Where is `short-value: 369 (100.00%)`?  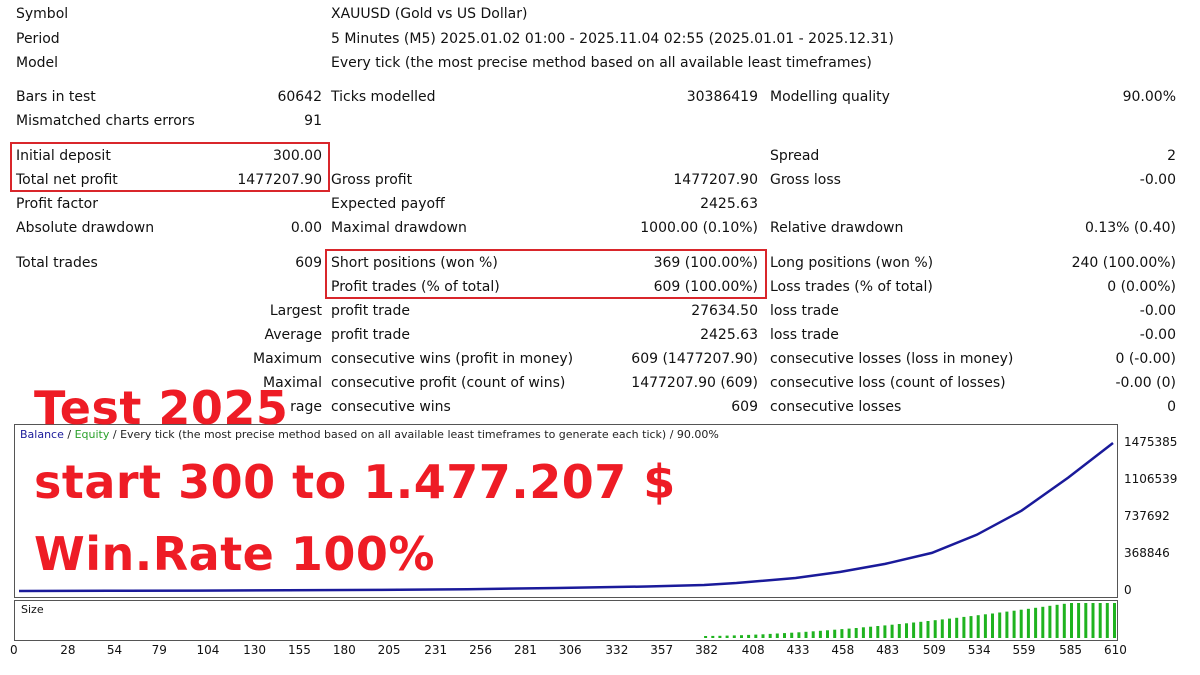
short-value: 369 (100.00%) is located at coordinates (705, 263).